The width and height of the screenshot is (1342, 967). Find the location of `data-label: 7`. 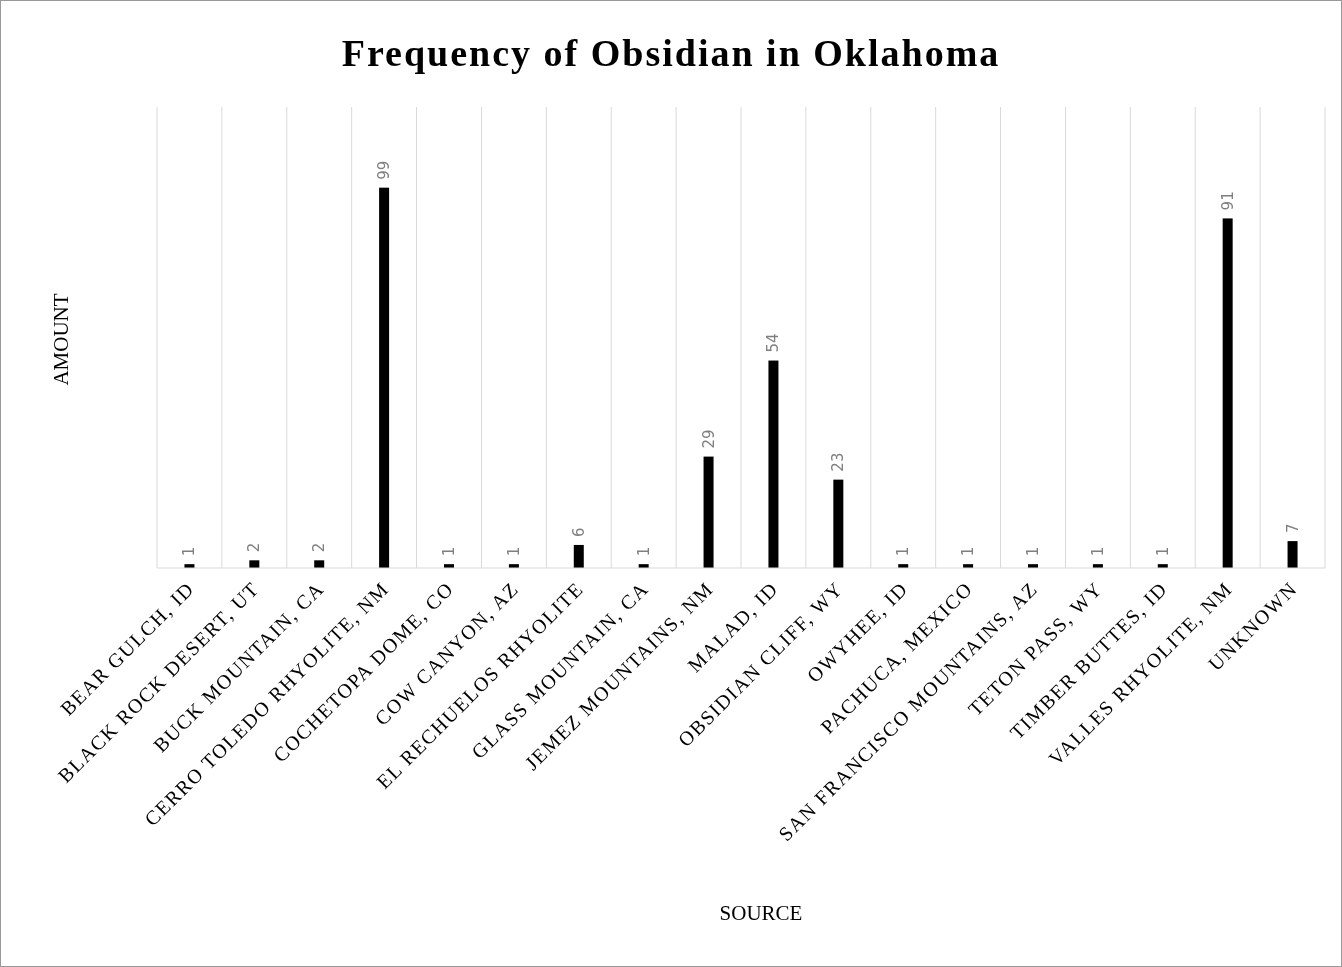

data-label: 7 is located at coordinates (1292, 528).